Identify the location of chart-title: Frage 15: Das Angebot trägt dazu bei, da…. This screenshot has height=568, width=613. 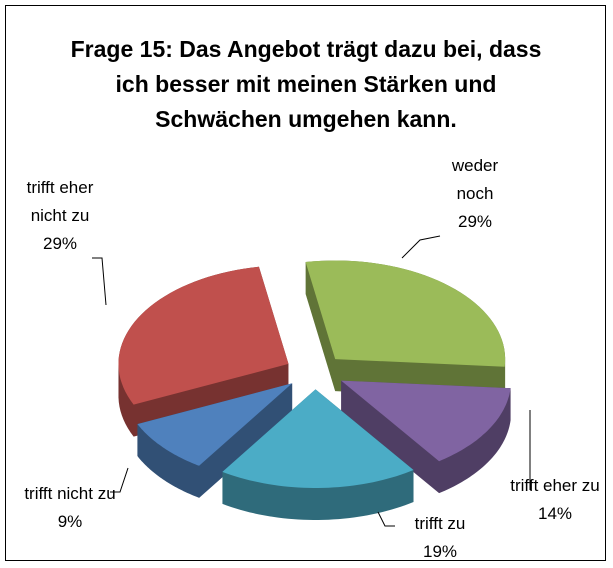
(306, 84).